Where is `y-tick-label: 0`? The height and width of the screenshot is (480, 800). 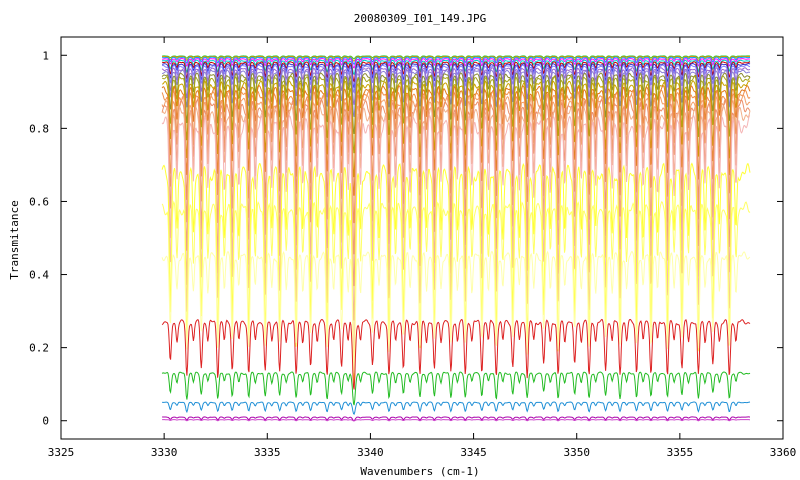
y-tick-label: 0 is located at coordinates (45, 421).